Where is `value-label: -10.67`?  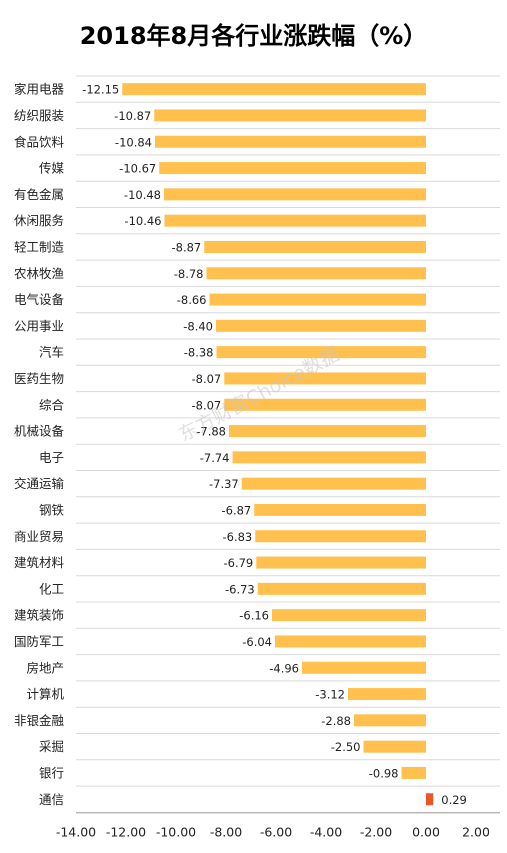 value-label: -10.67 is located at coordinates (137, 169).